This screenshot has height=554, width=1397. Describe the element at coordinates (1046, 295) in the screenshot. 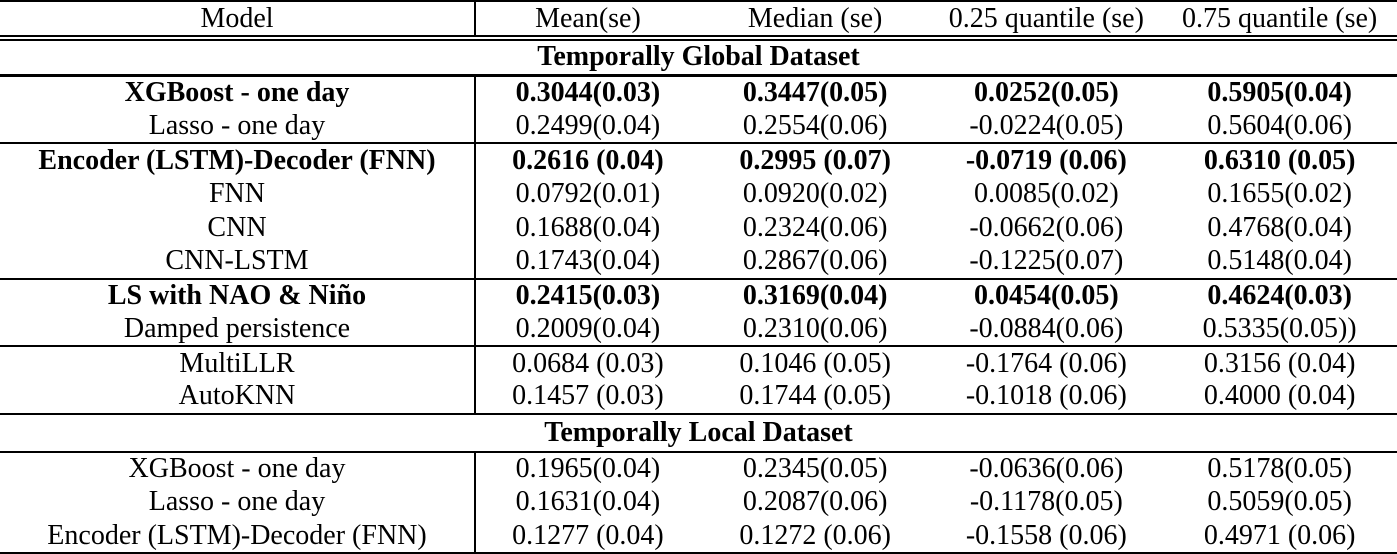

I see `q25-cell: 0.0454(0.05)` at that location.